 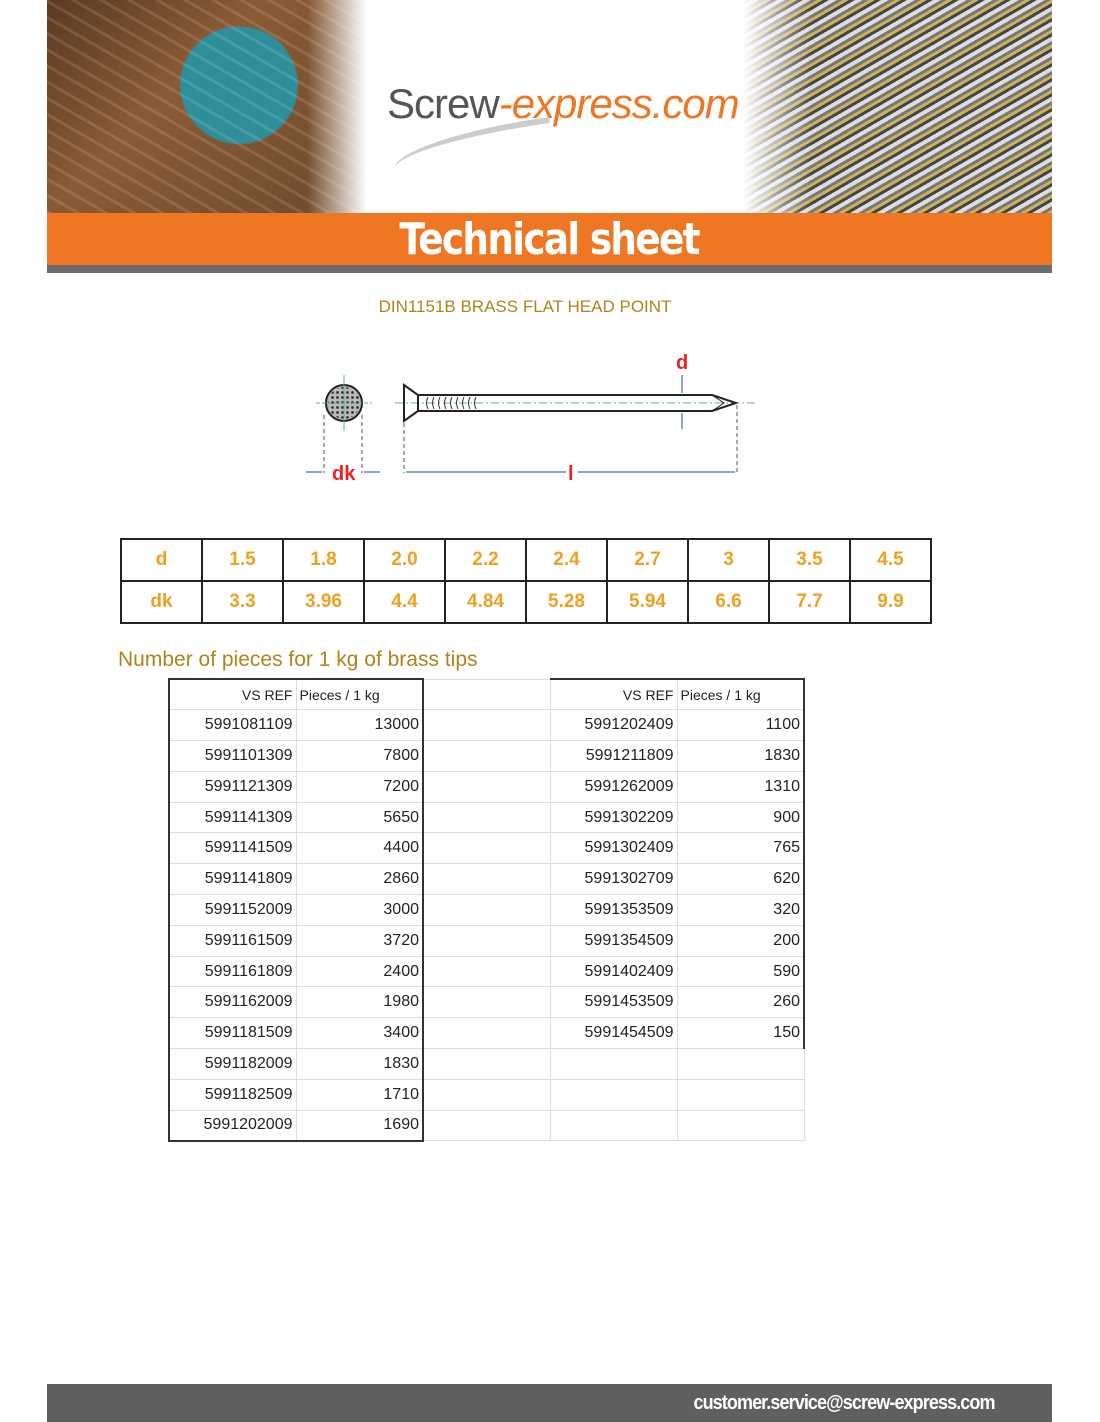 I want to click on pieces-cell: 765, so click(x=740, y=848).